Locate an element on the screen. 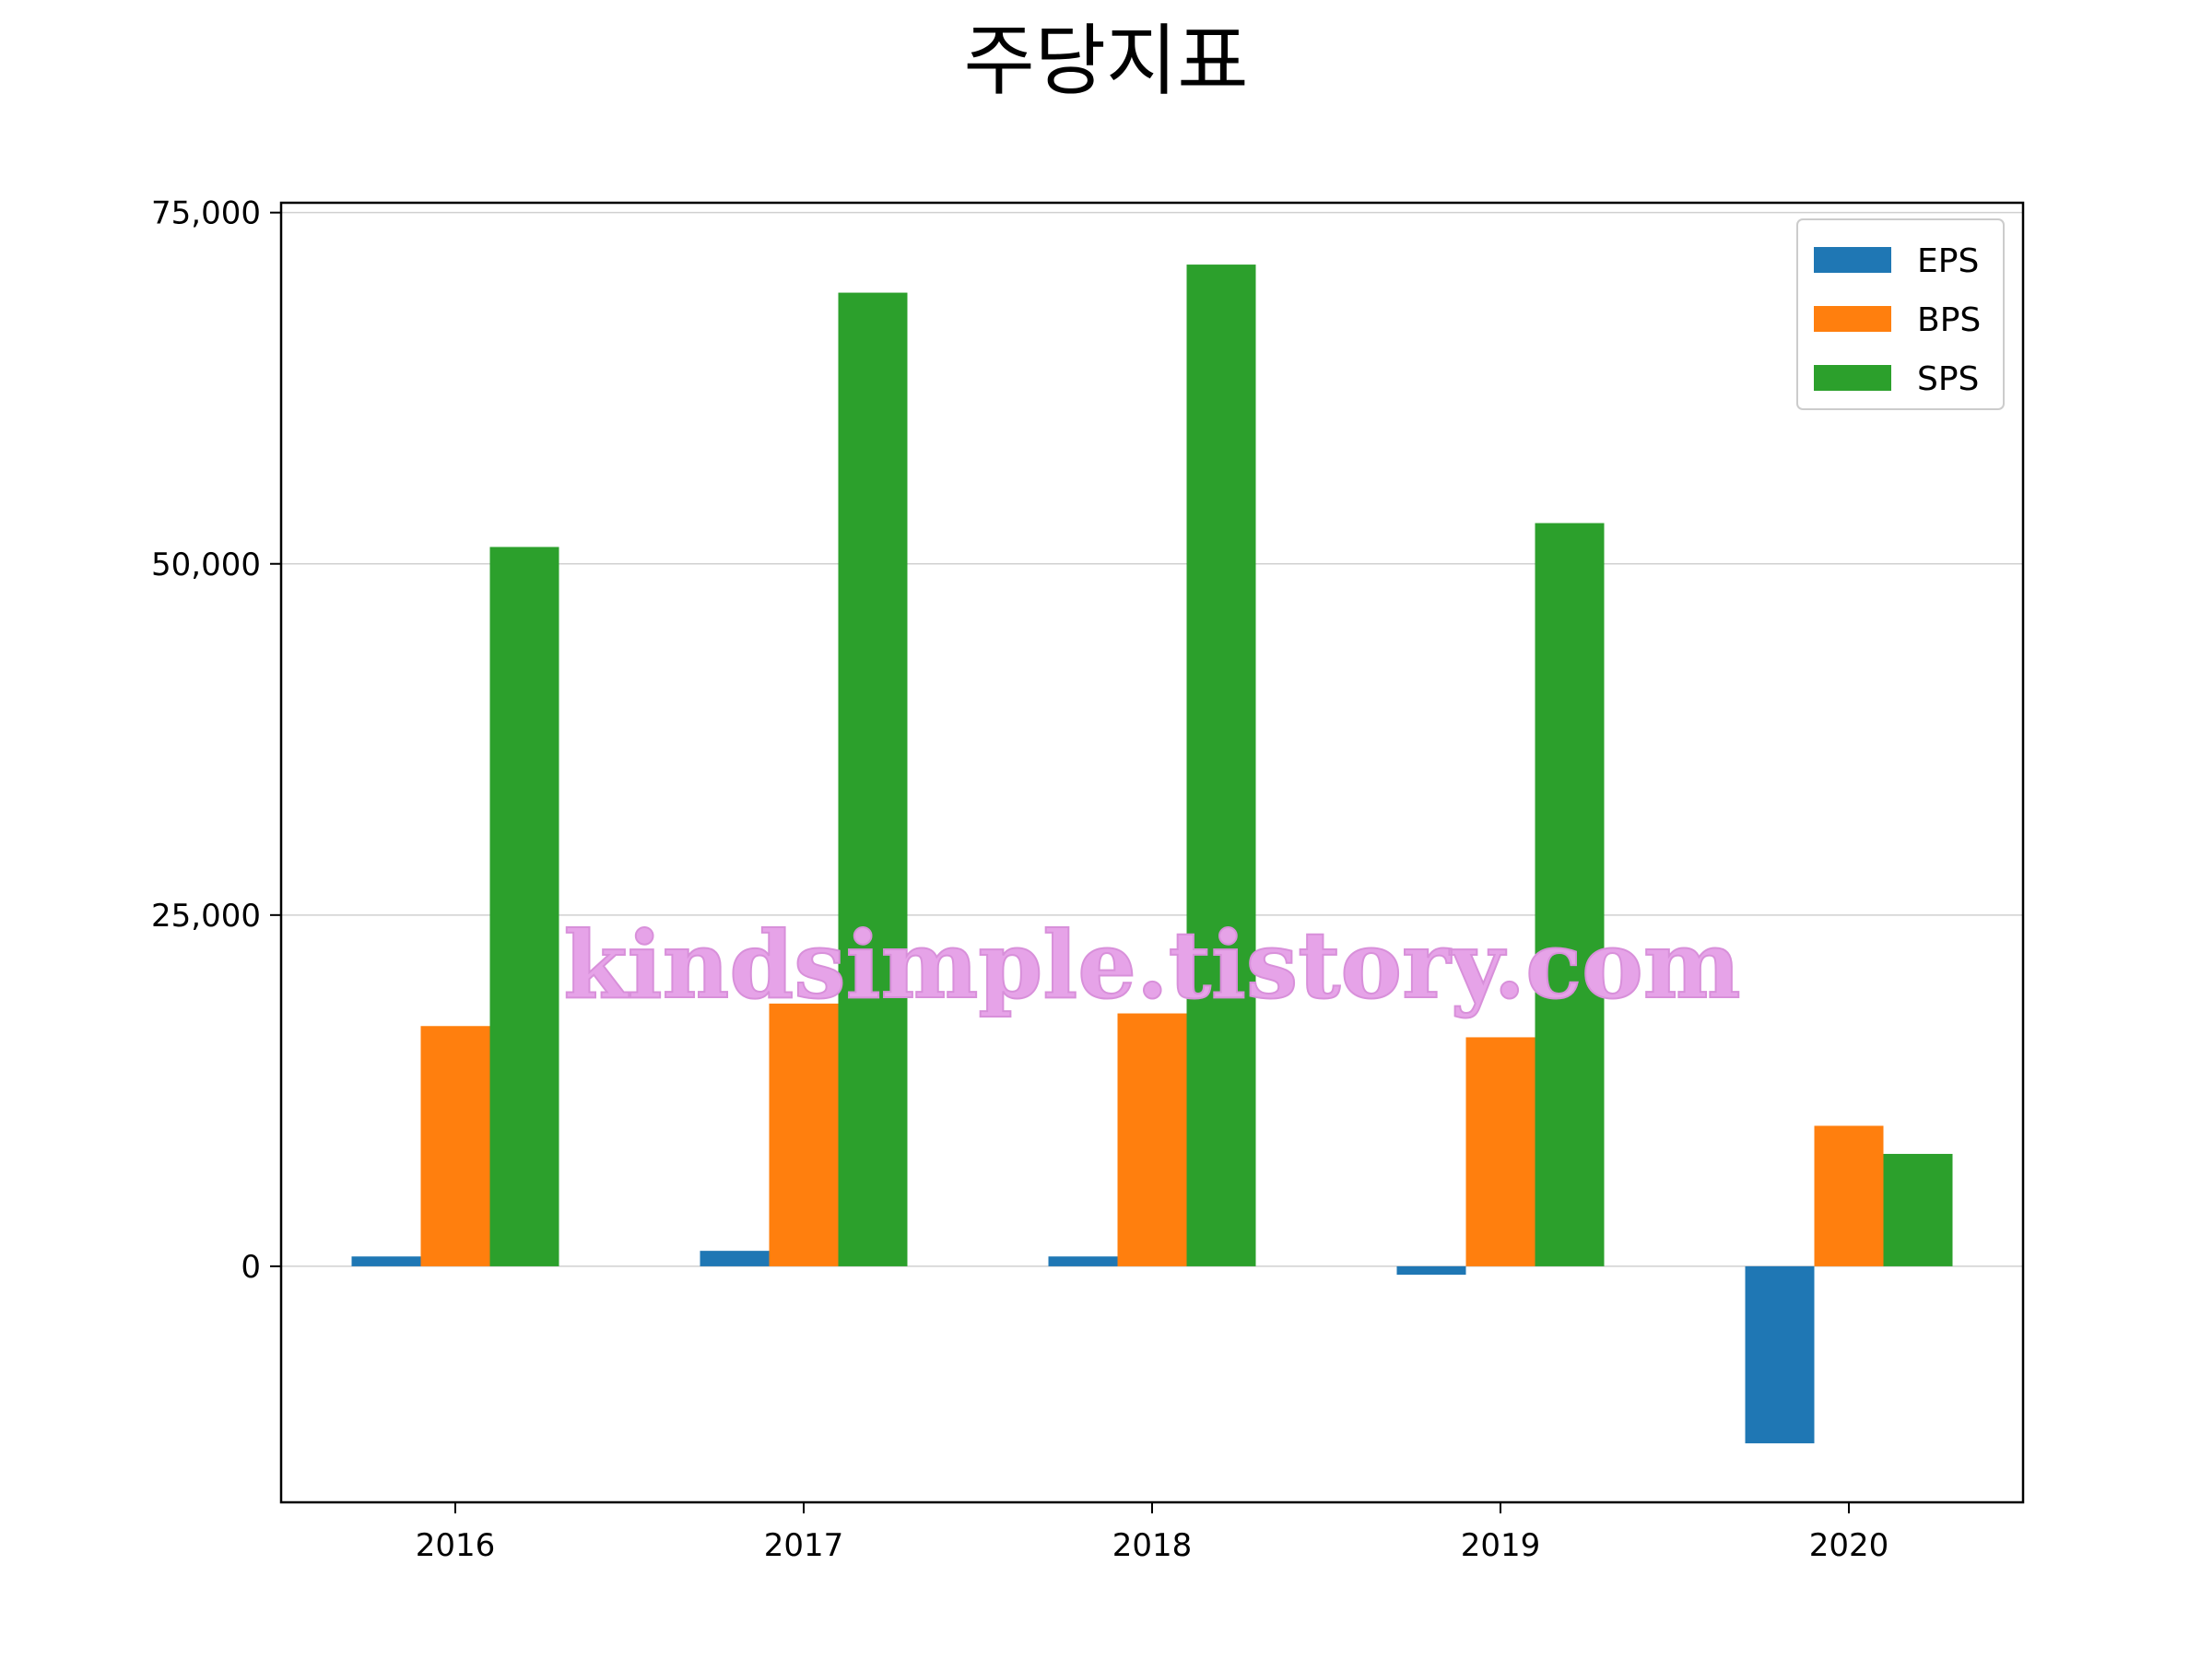 Image resolution: width=2212 pixels, height=1659 pixels. legend-swatch-bps is located at coordinates (1852, 319).